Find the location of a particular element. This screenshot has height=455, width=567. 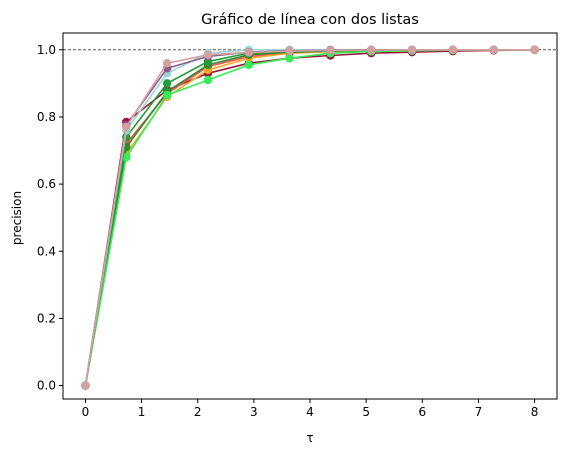

x-tick-label: 5 is located at coordinates (366, 412).